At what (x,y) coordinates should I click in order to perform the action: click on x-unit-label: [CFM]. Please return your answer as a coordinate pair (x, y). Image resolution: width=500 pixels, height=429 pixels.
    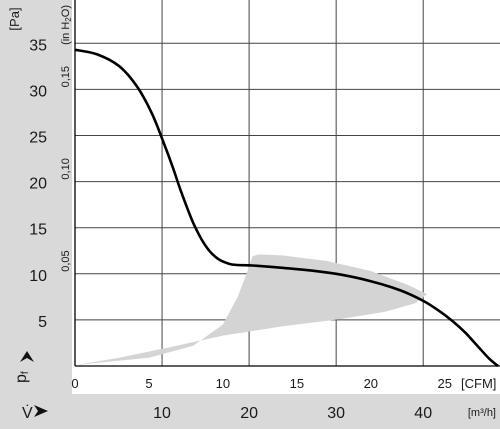
    Looking at the image, I should click on (478, 383).